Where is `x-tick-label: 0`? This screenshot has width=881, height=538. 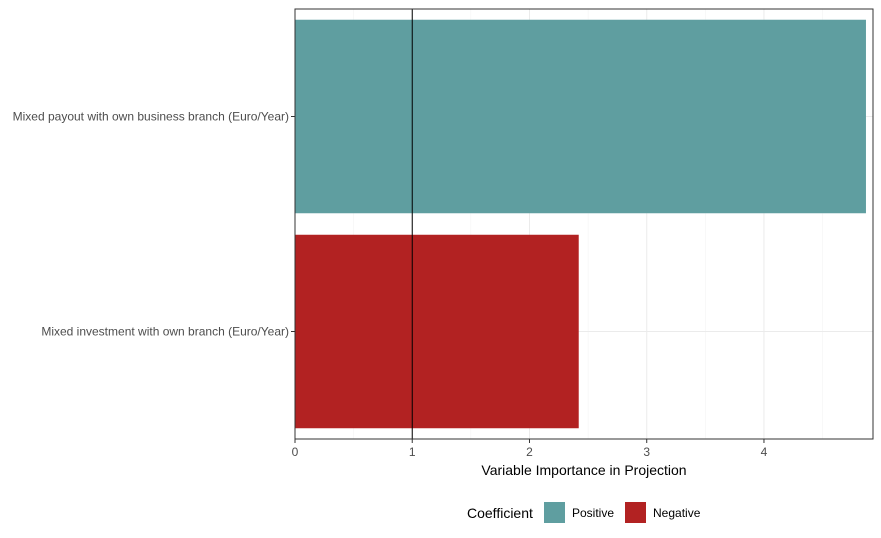 x-tick-label: 0 is located at coordinates (295, 452).